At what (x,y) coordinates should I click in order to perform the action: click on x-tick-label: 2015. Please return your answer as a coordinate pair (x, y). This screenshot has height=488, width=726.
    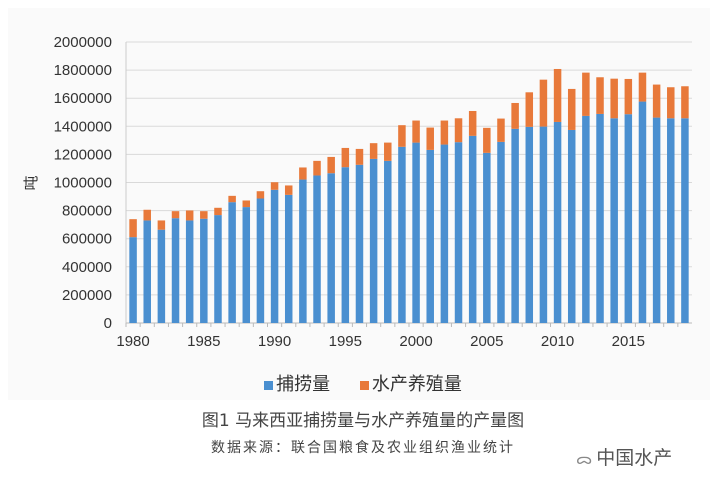
    Looking at the image, I should click on (628, 341).